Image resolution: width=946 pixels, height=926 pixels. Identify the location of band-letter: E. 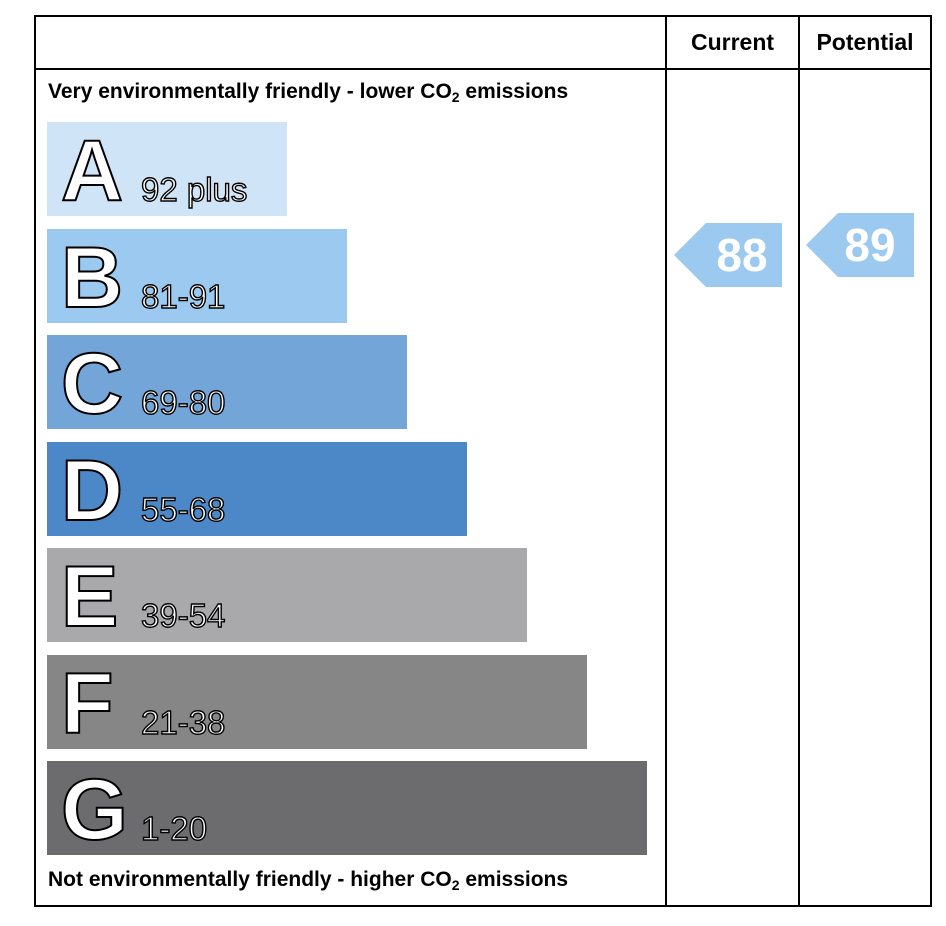
(89, 597).